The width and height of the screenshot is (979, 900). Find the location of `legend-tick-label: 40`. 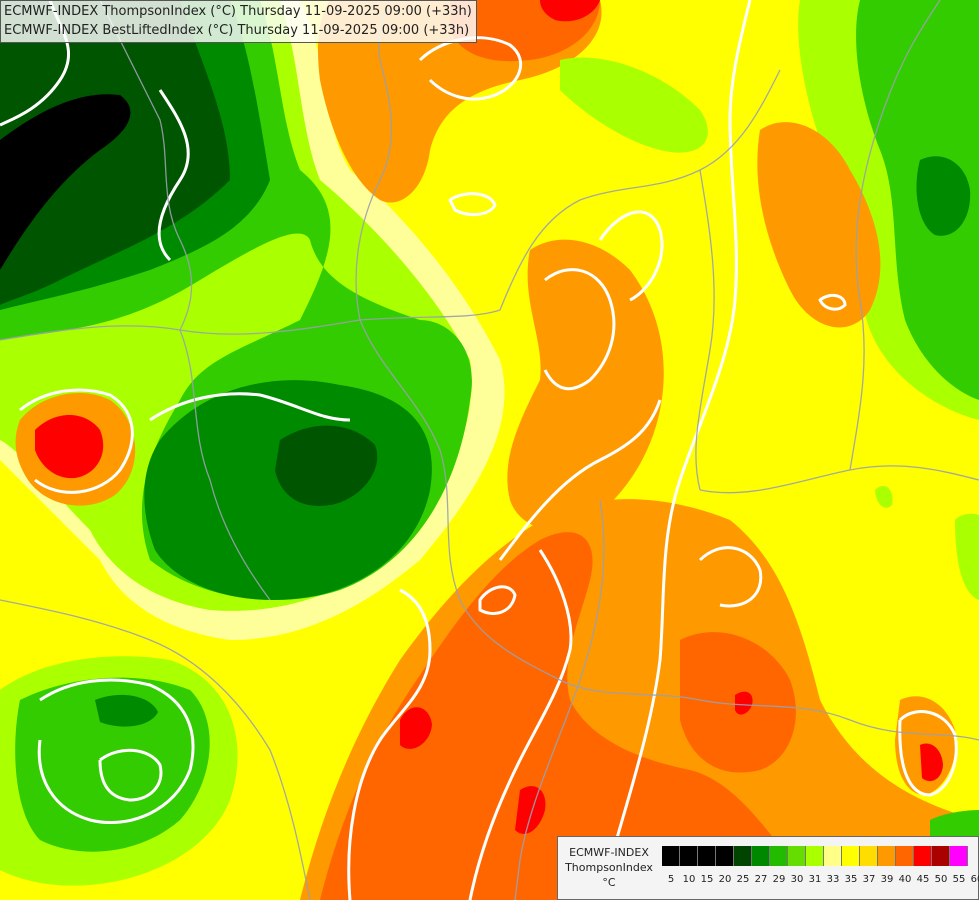

legend-tick-label: 40 is located at coordinates (905, 879).